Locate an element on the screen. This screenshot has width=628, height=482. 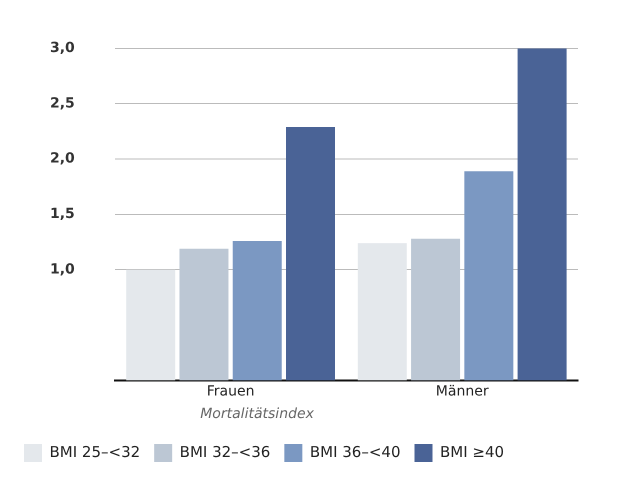
legend-label: BMI ≥40 is located at coordinates (472, 451).